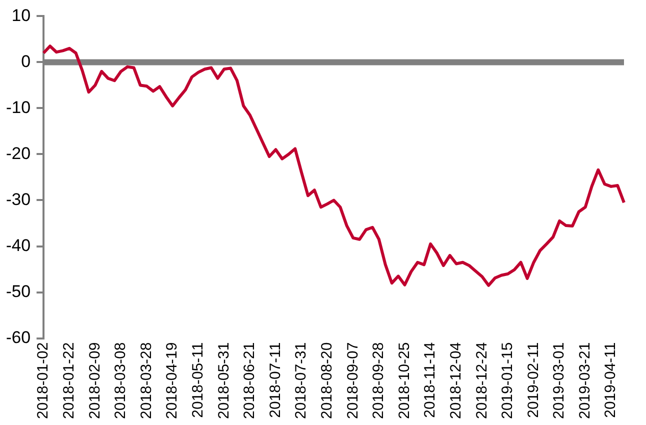  I want to click on x-tick-label: 2018-10-25, so click(404, 381).